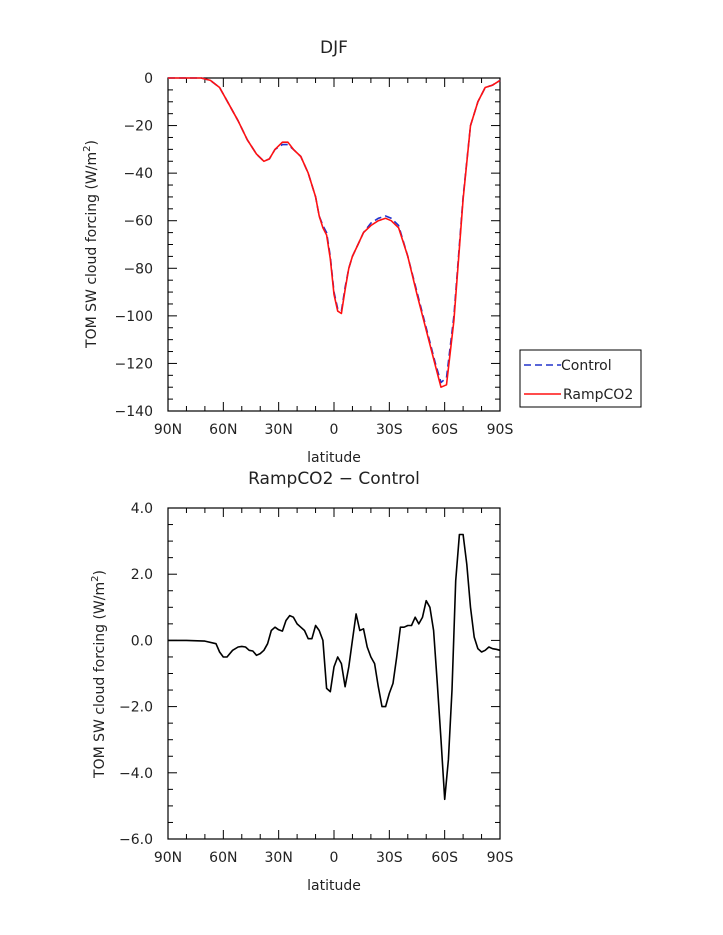 This screenshot has width=723, height=935. I want to click on y-tick-label: 4.0, so click(142, 509).